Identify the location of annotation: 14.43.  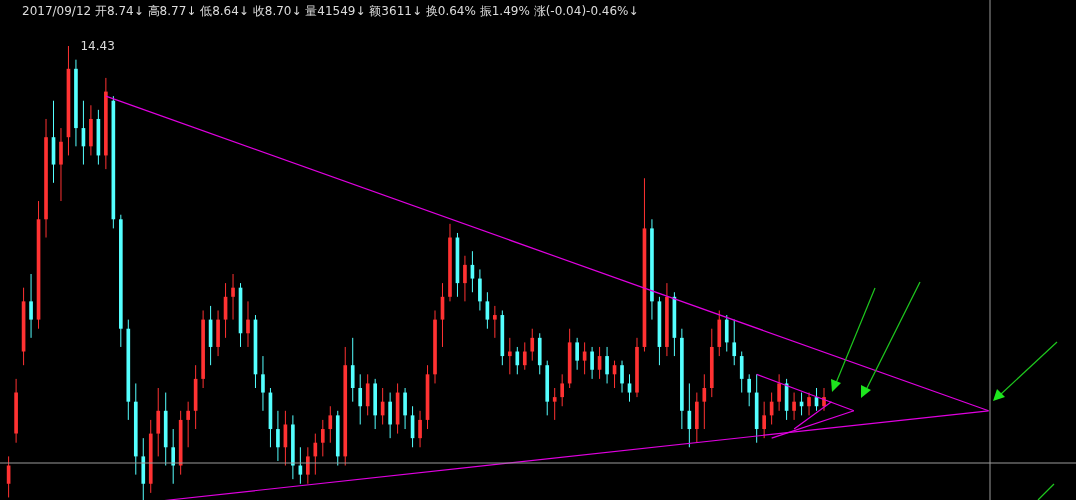
(97, 46).